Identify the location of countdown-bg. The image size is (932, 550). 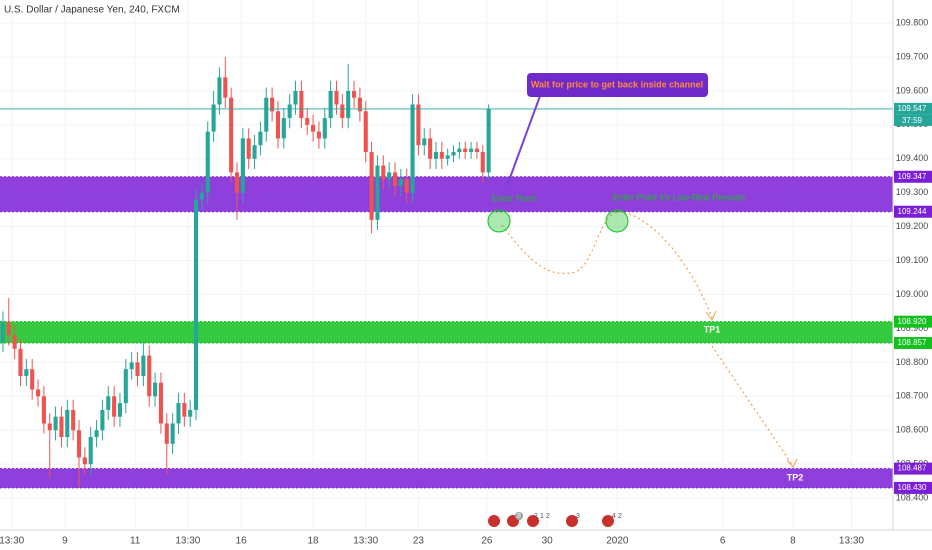
(913, 120).